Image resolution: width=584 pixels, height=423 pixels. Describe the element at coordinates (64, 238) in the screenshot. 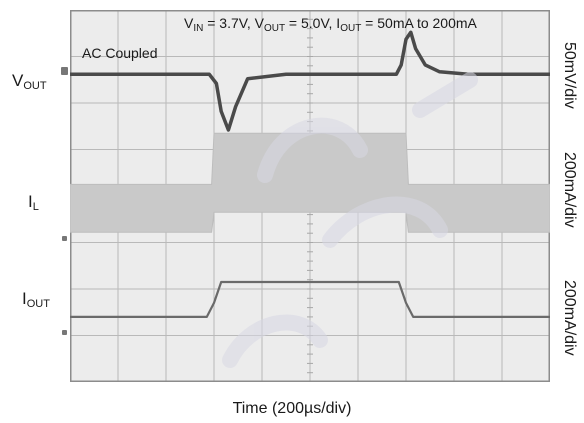

I see `il-ground-marker-icon` at that location.